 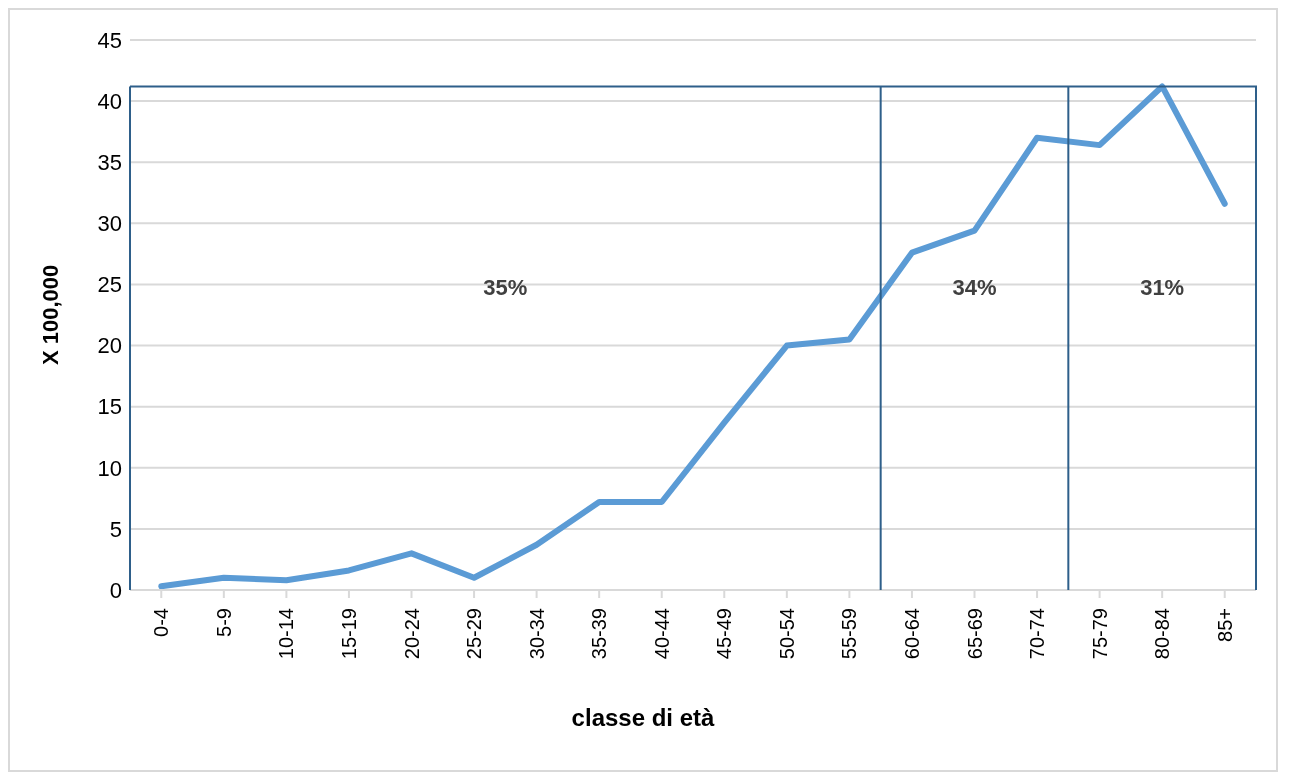 I want to click on x-tick-label: 25-29, so click(x=474, y=634).